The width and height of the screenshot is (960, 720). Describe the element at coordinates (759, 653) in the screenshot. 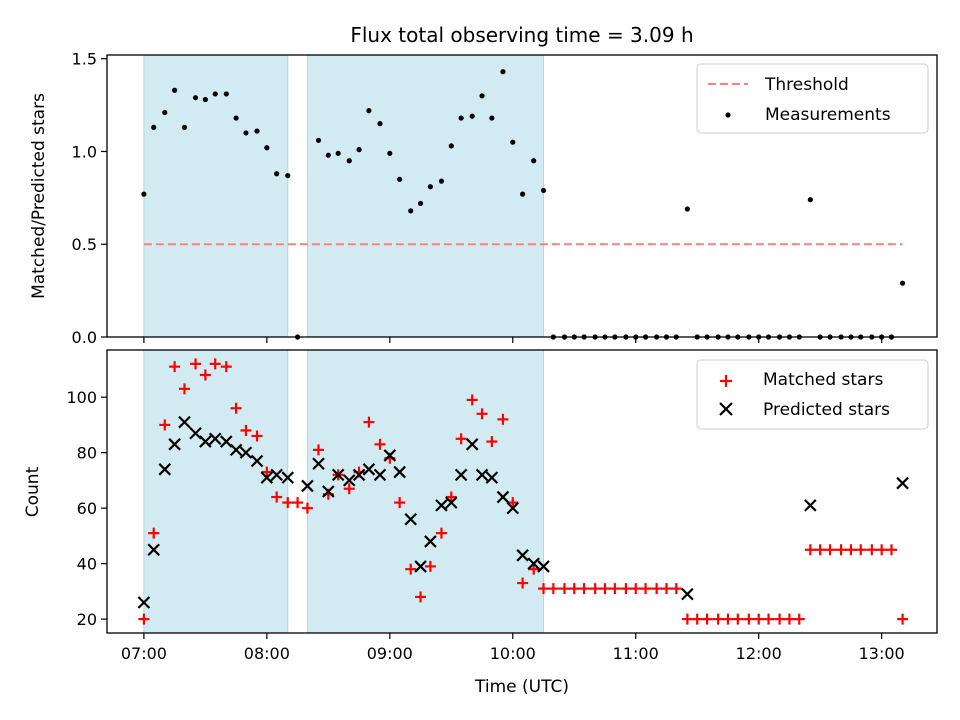

I see `x-tick-label: 12:00` at that location.